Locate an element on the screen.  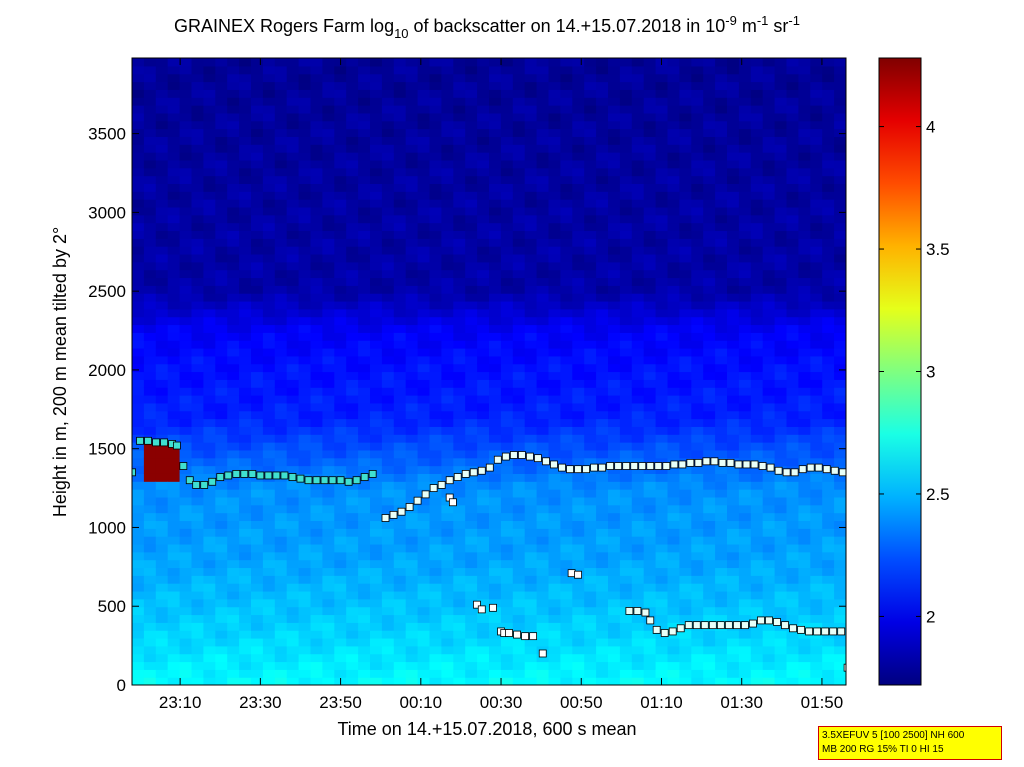
layer-marker-rising-layer is located at coordinates (417, 500).